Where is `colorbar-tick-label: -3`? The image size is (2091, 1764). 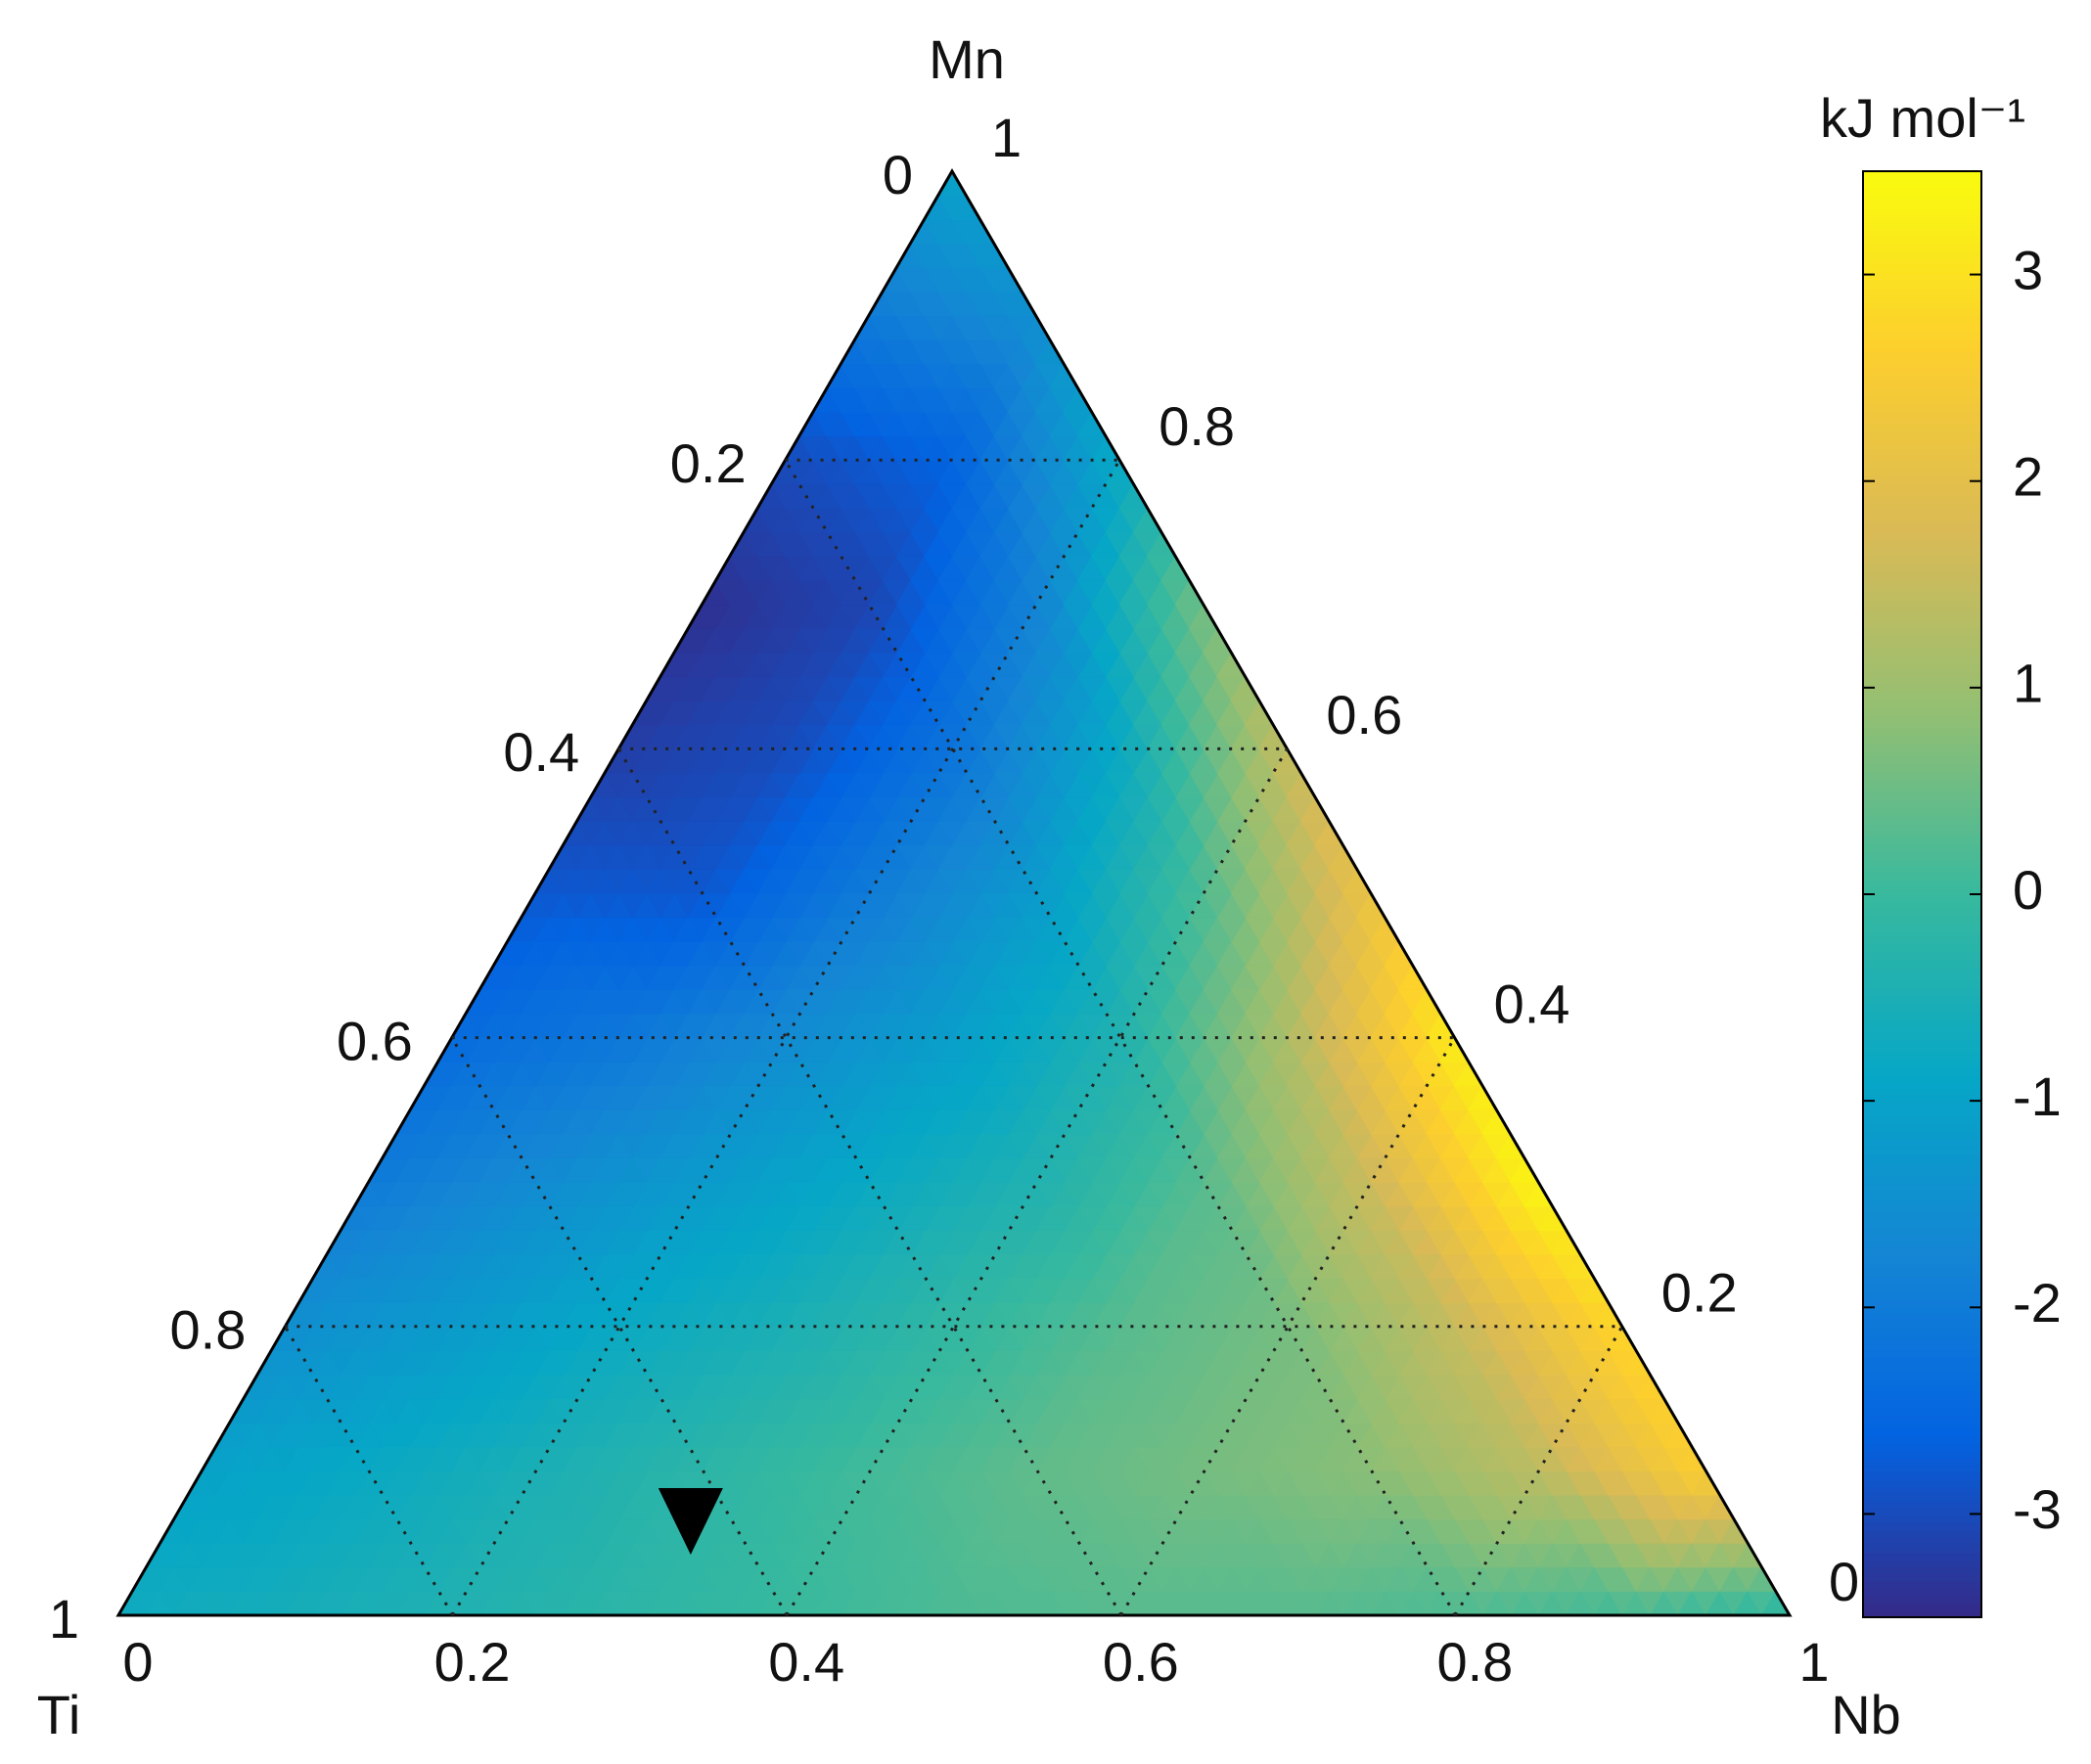
colorbar-tick-label: -3 is located at coordinates (2038, 1509).